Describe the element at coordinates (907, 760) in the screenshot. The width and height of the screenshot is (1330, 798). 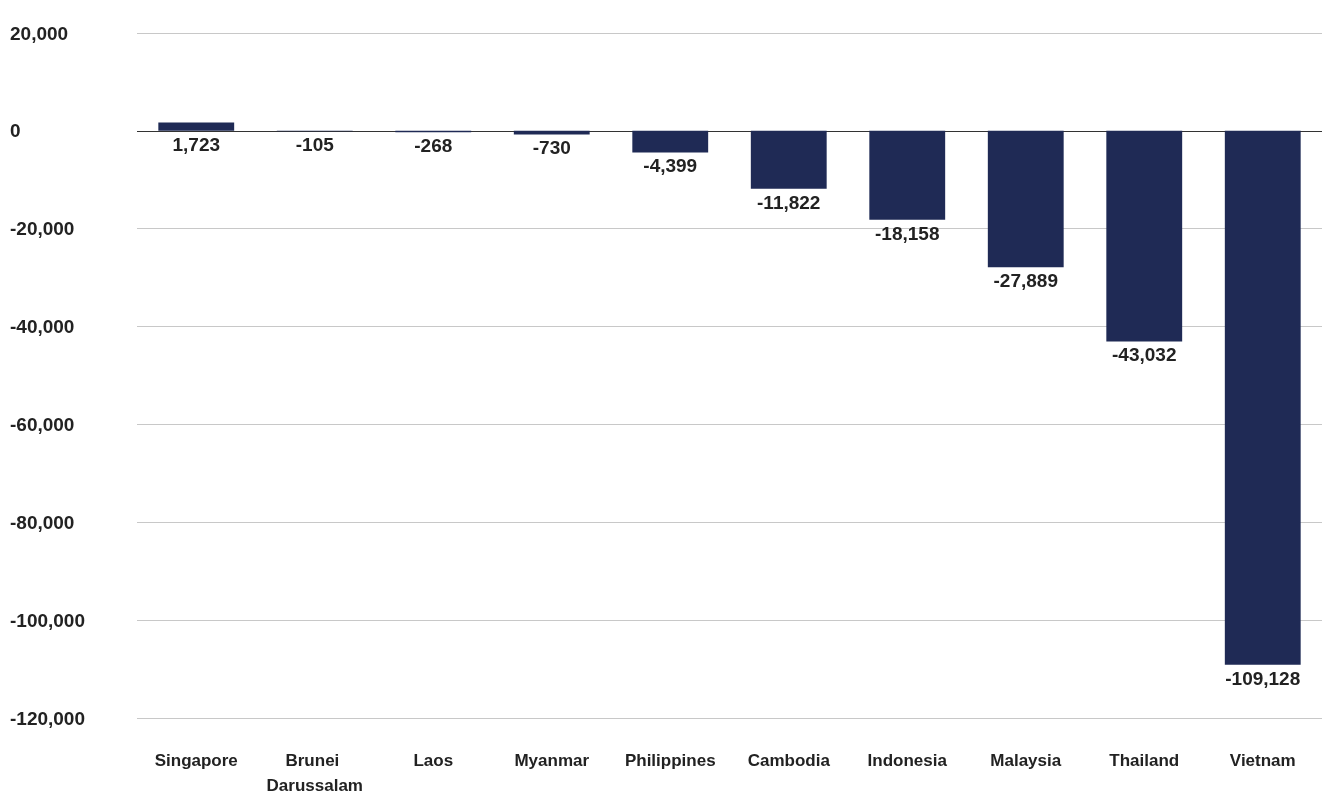
I see `x-tick-label: Indonesia` at that location.